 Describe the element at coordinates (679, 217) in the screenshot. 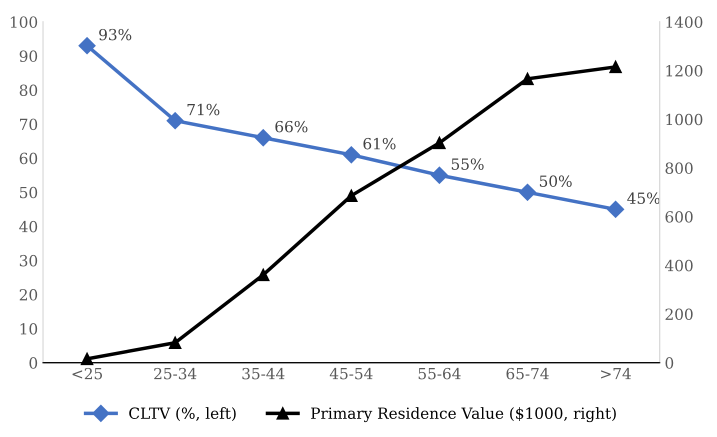

I see `y2-tick-label: 600` at that location.